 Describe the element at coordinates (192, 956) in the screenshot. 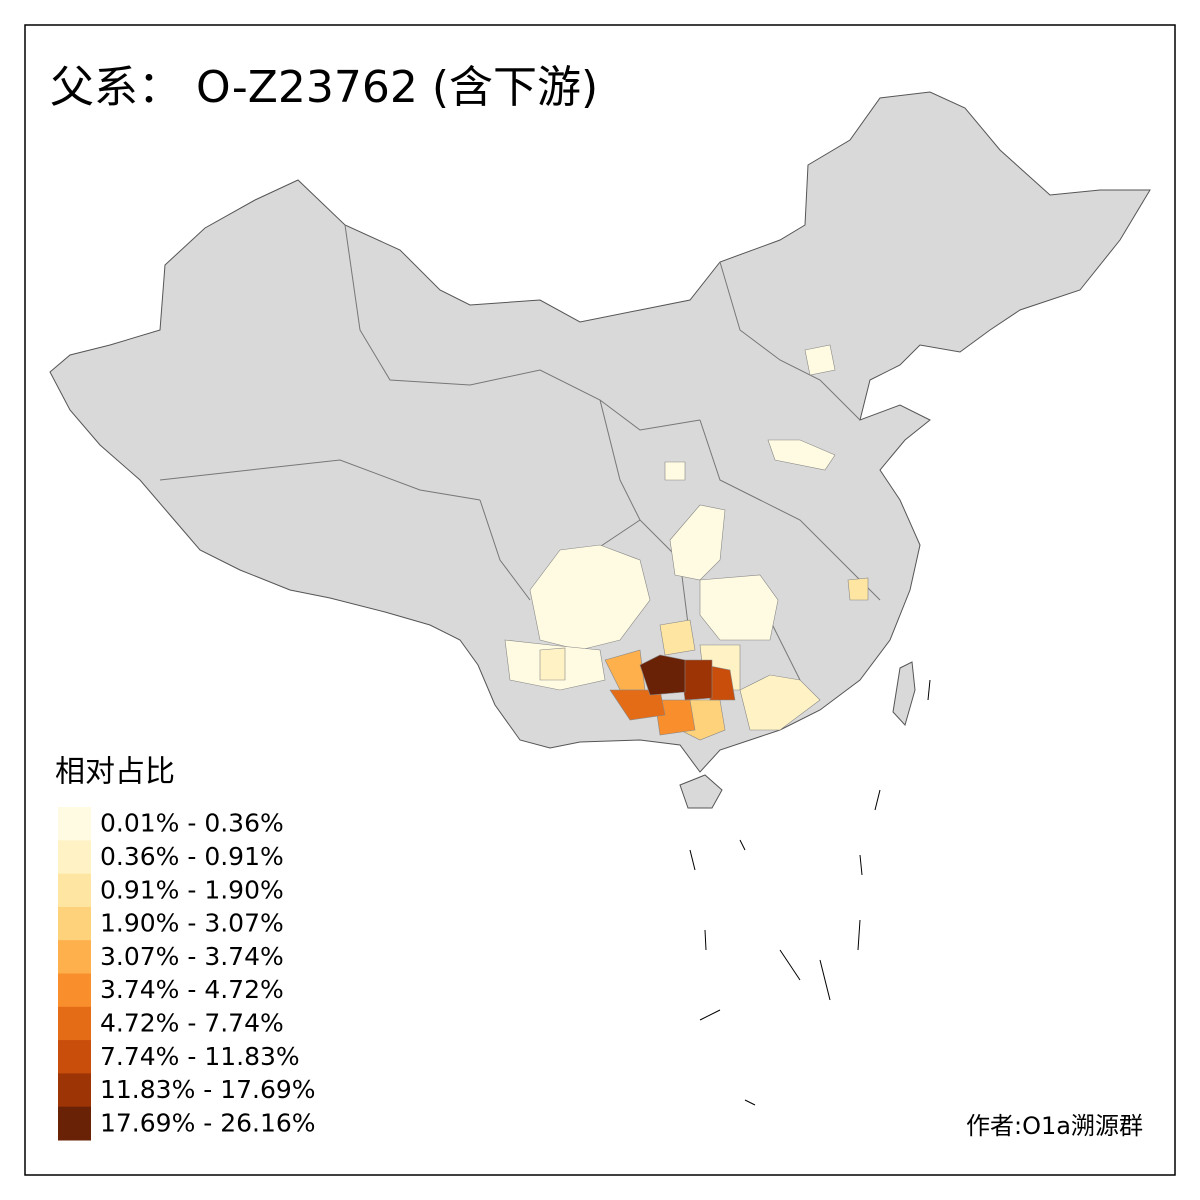

I see `legend-label: 3.07% - 3.74%` at that location.